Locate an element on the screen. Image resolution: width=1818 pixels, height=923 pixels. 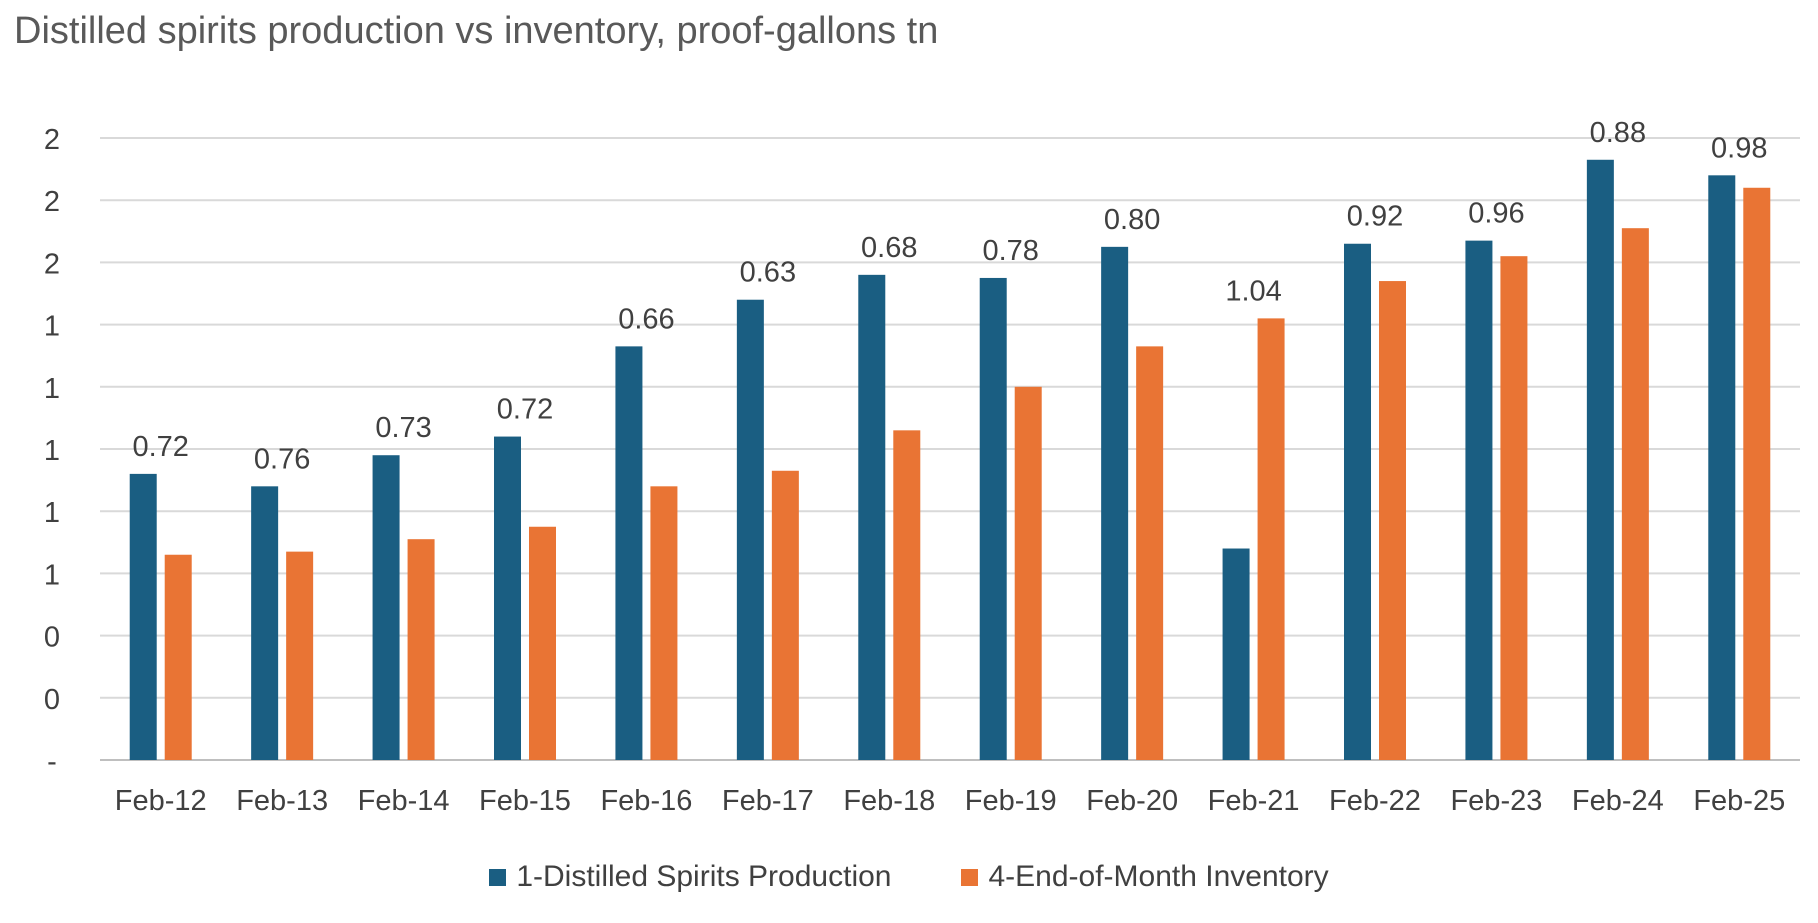
x-tick-label: Feb-12 is located at coordinates (161, 801).